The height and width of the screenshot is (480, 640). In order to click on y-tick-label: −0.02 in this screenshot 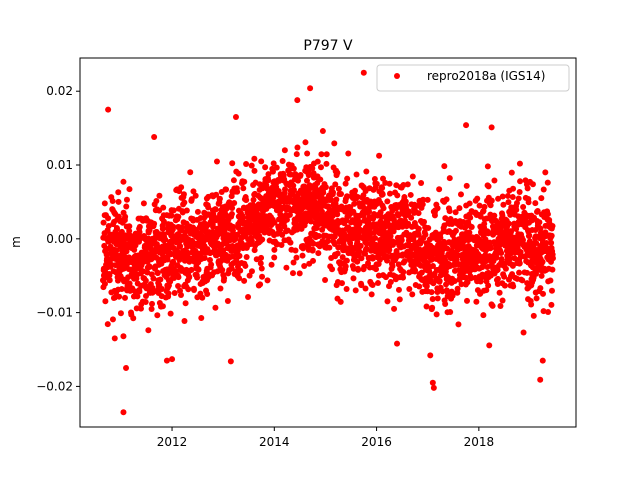, I will do `click(54, 386)`.